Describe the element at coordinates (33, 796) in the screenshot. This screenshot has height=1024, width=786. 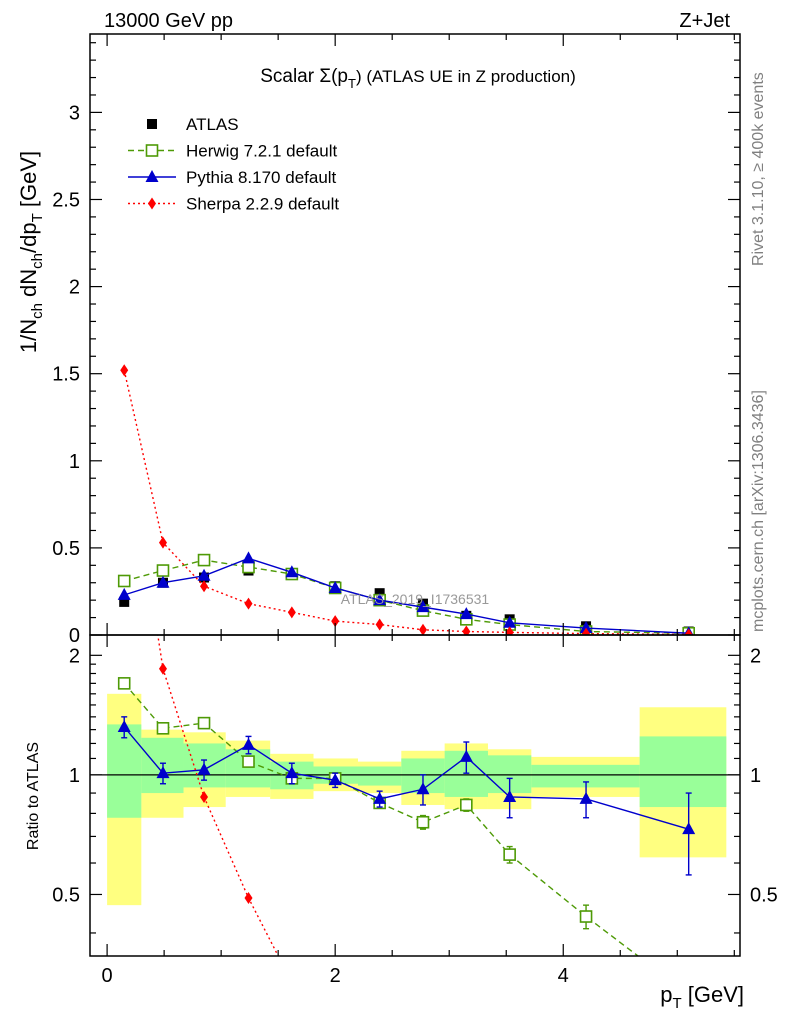
I see `ratio-y-axis-label: Ratio to ATLAS` at that location.